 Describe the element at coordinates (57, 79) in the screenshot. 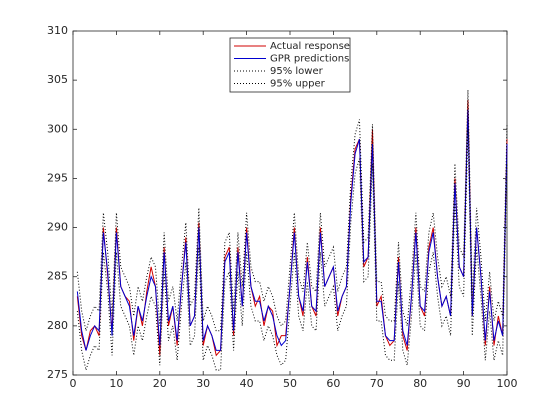

I see `y-tick-label: 305` at that location.